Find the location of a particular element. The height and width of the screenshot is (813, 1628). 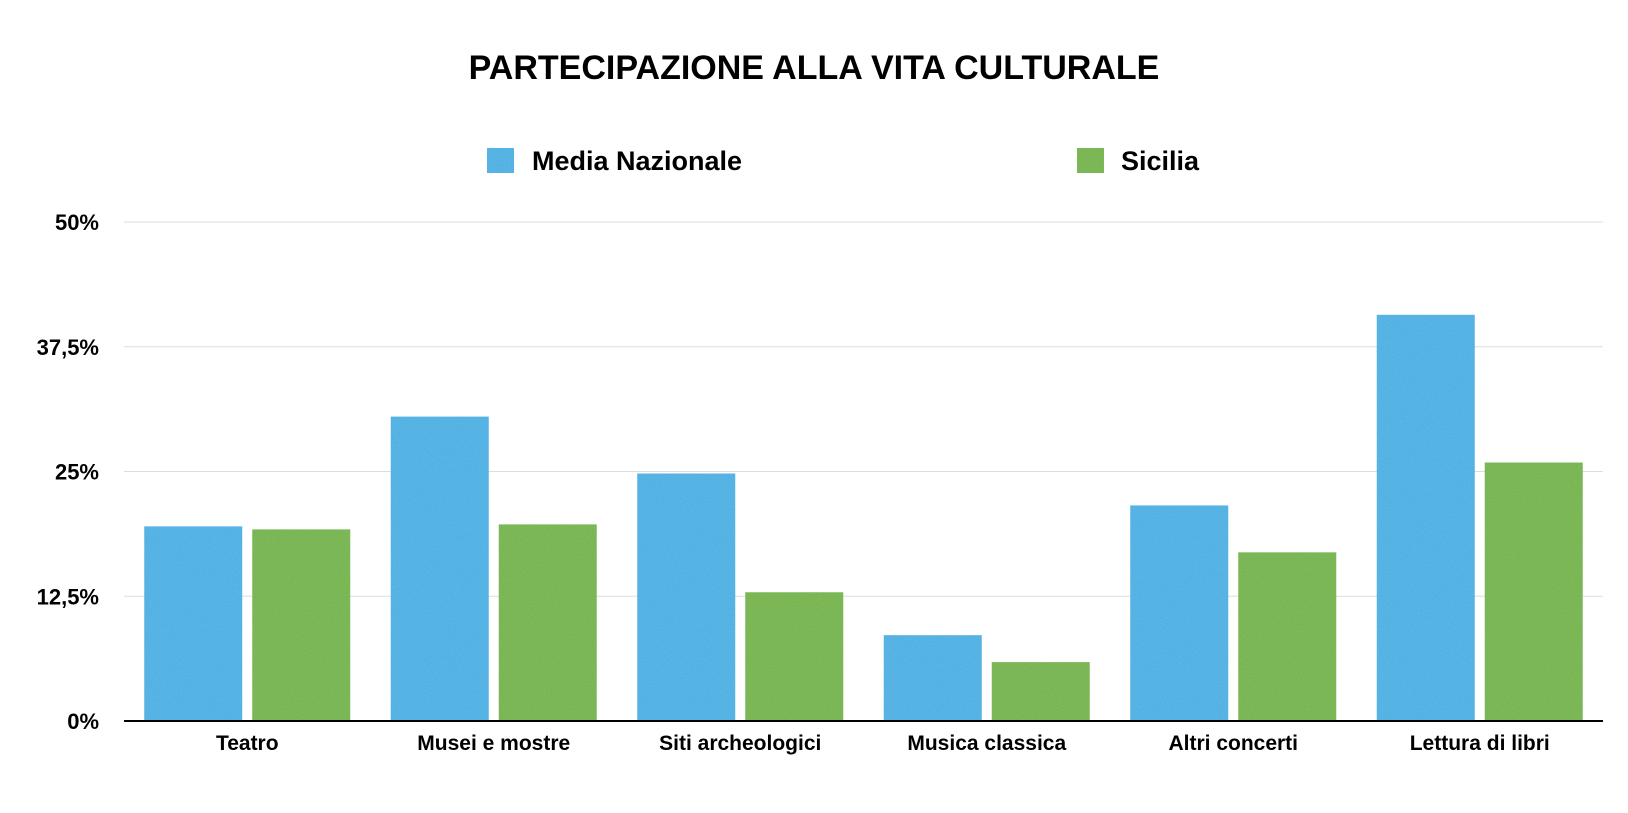

y-tick-label: 50% is located at coordinates (77, 222).